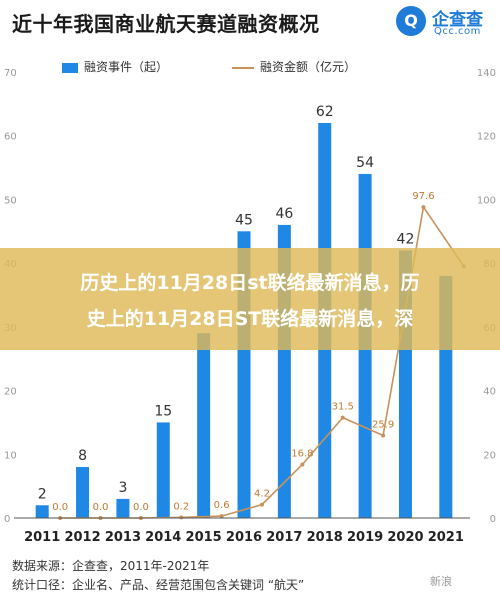  Describe the element at coordinates (111, 566) in the screenshot. I see `data-source: 数据来源：企查查，2011年-2021年` at that location.